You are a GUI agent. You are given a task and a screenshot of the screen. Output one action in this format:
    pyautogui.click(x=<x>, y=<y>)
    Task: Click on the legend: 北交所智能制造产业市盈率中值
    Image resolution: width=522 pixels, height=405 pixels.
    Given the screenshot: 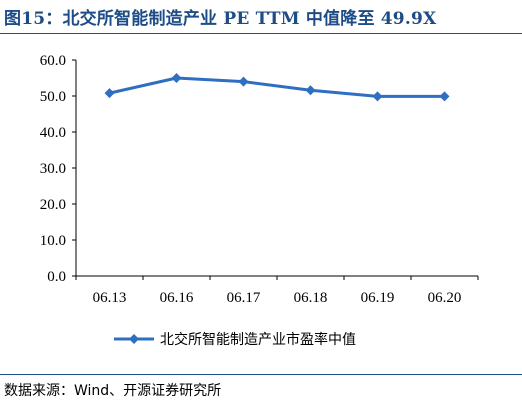 What is the action you would take?
    pyautogui.click(x=235, y=339)
    